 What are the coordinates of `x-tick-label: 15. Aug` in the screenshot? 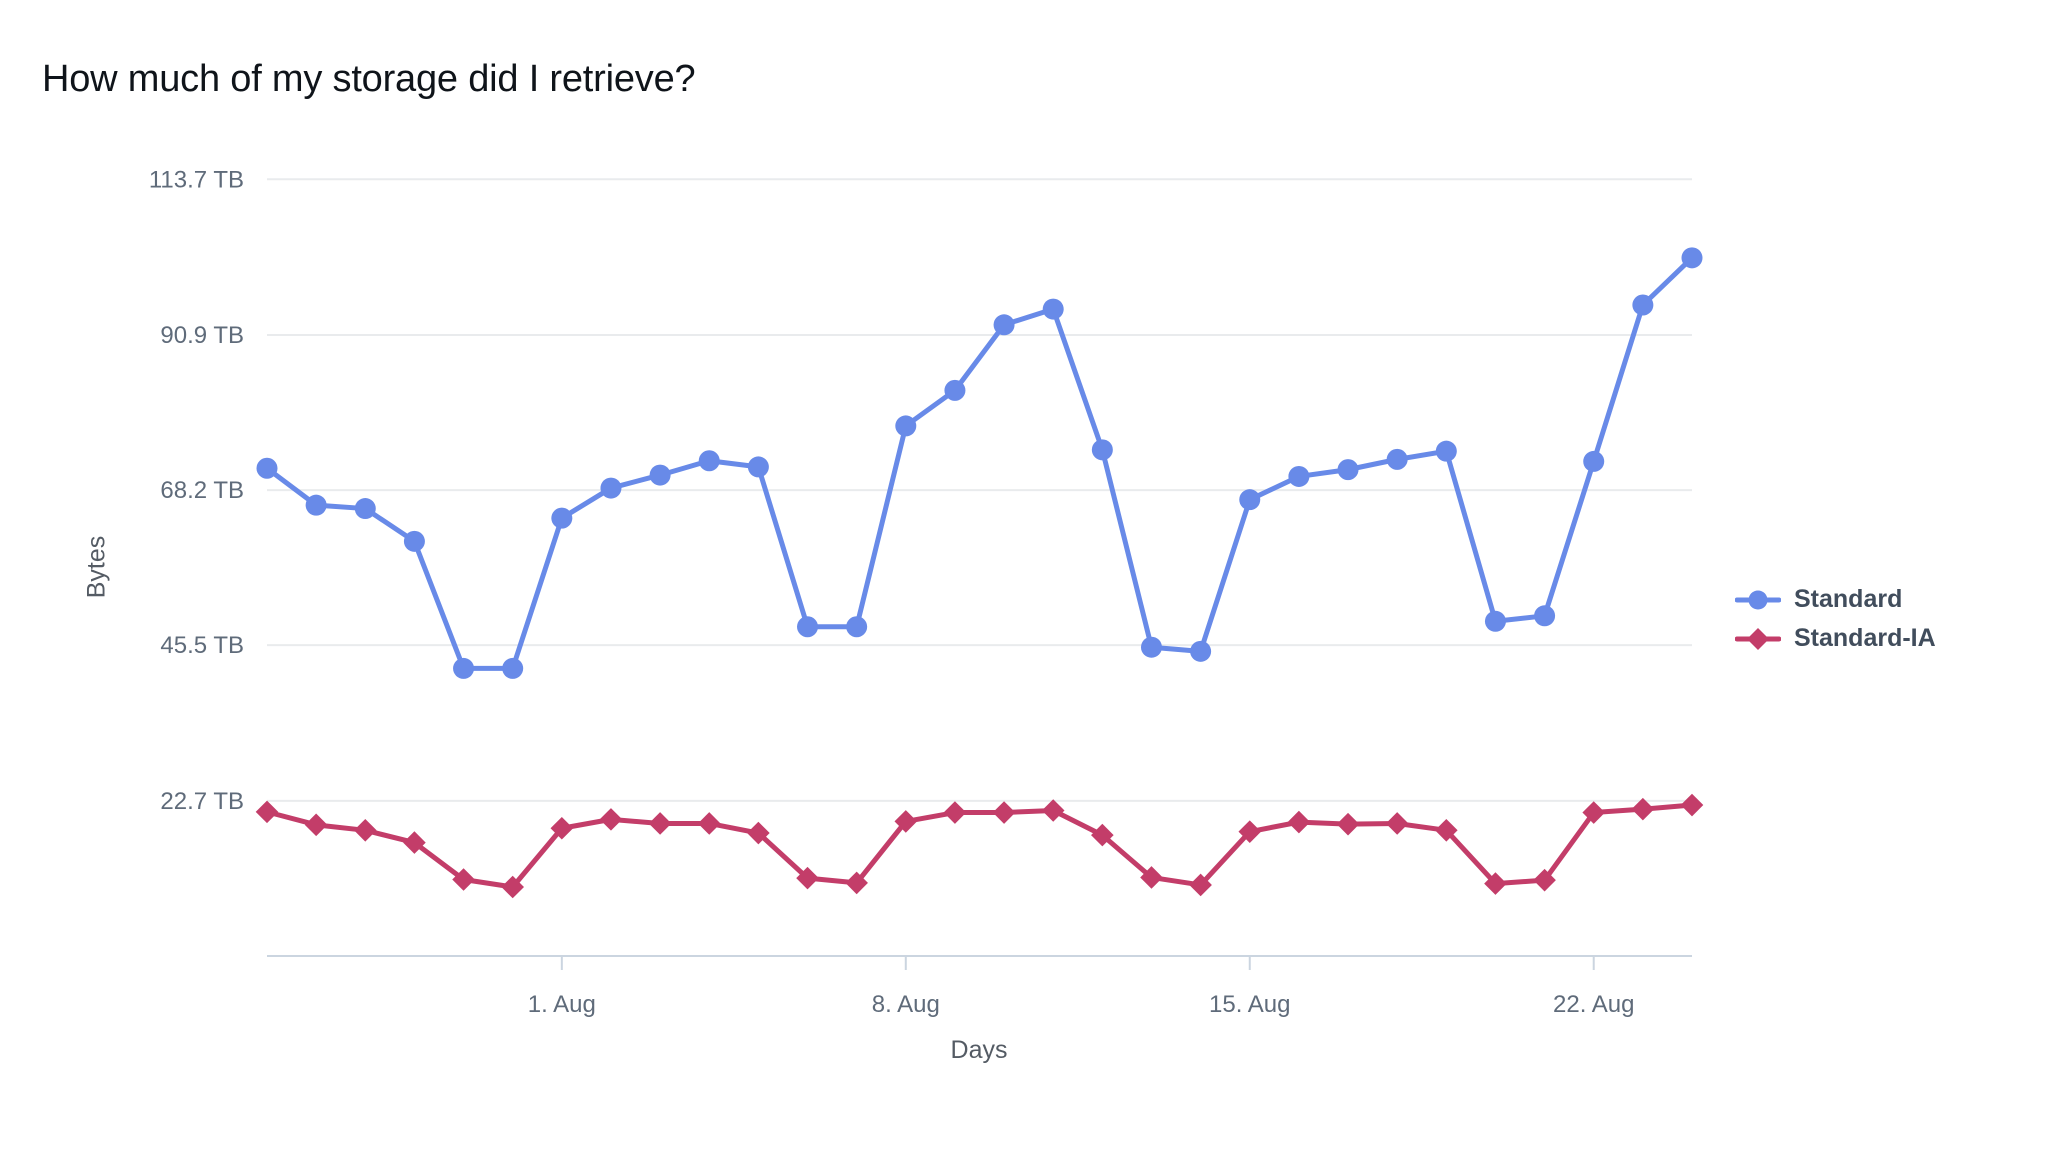 It's located at (1249, 1004).